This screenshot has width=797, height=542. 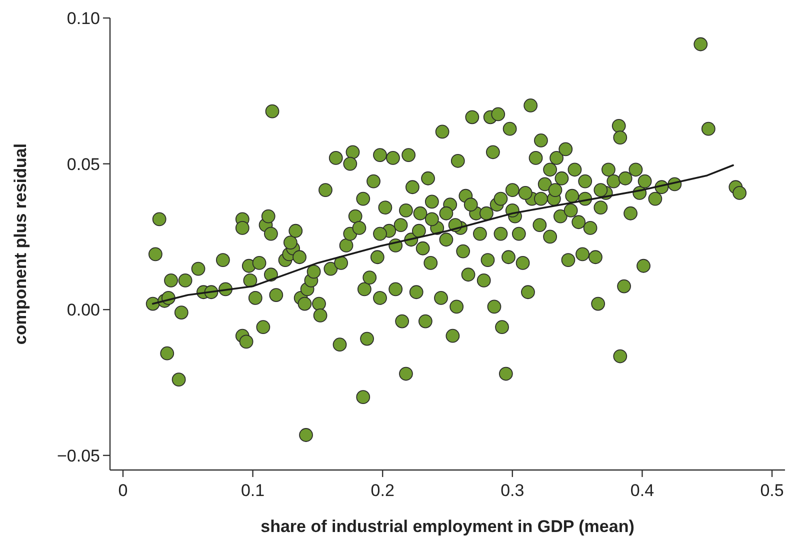 What do you see at coordinates (83, 310) in the screenshot?
I see `y-tick-label: 0.00` at bounding box center [83, 310].